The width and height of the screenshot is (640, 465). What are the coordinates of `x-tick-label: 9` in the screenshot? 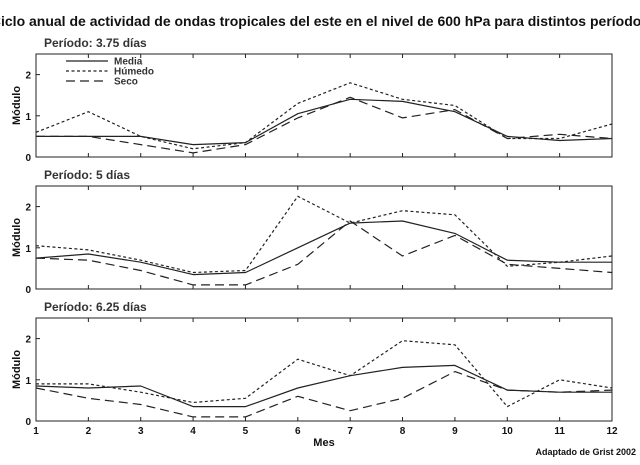 It's located at (455, 431).